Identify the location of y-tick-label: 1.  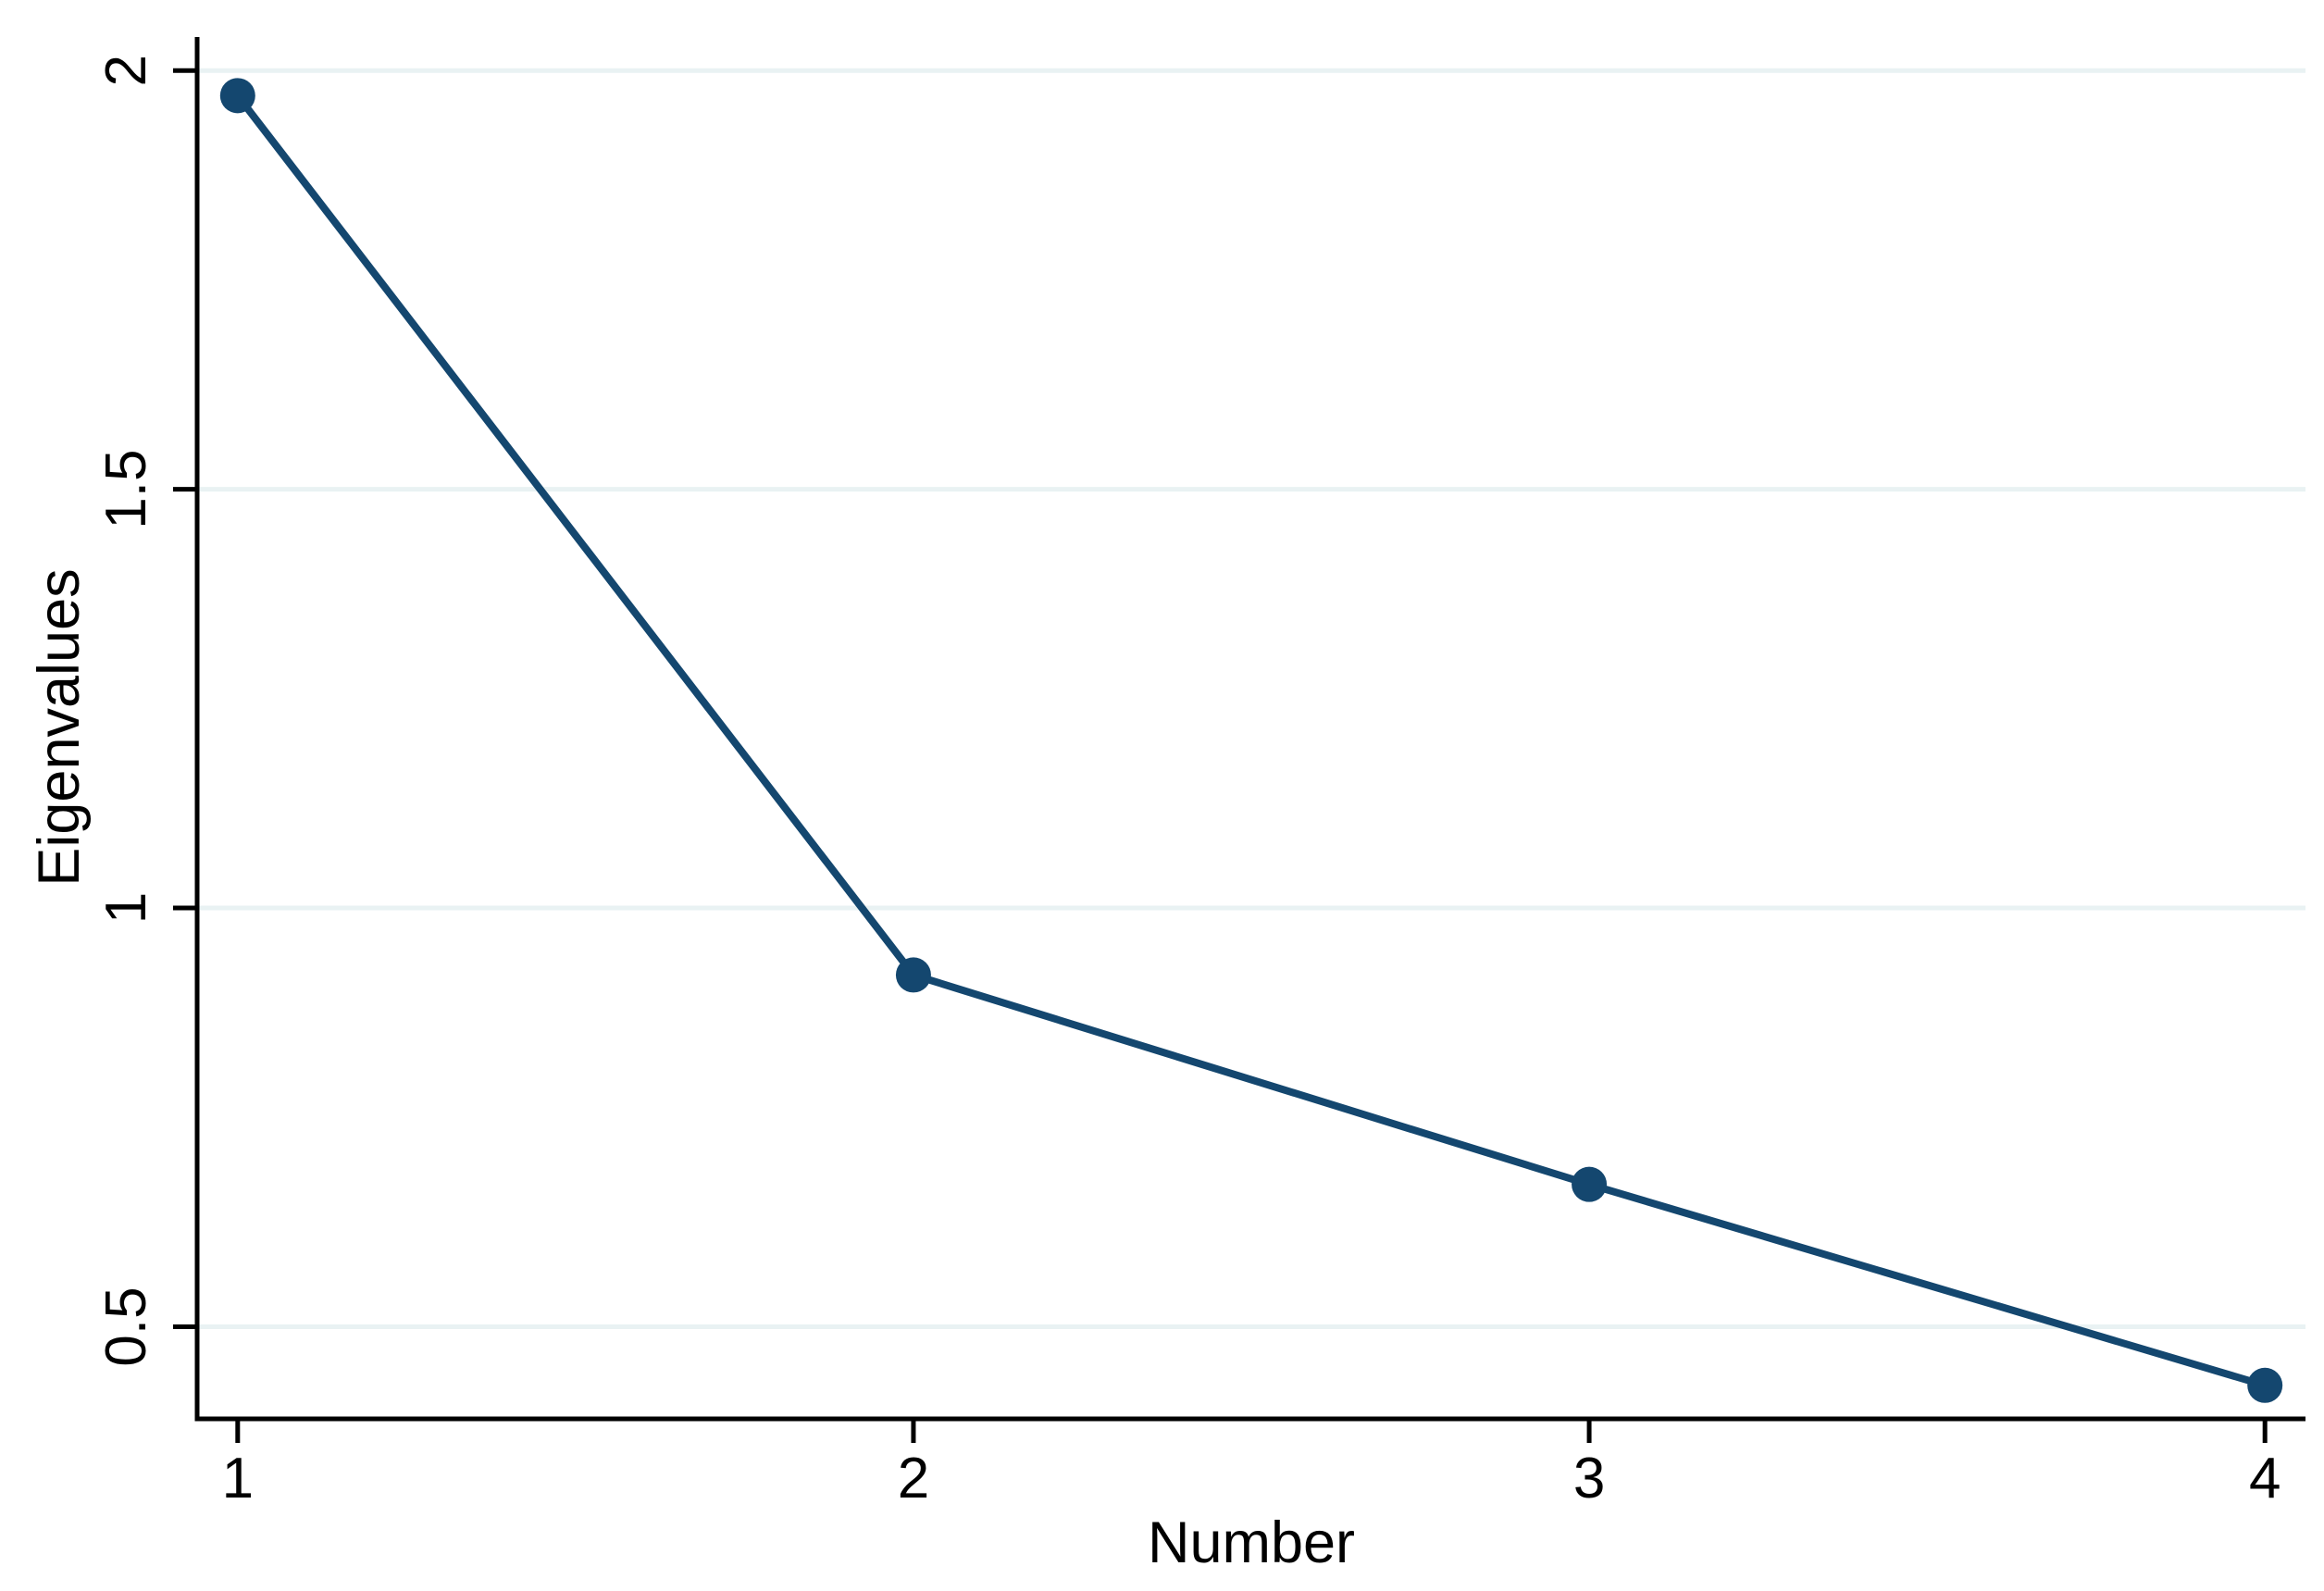
(126, 908).